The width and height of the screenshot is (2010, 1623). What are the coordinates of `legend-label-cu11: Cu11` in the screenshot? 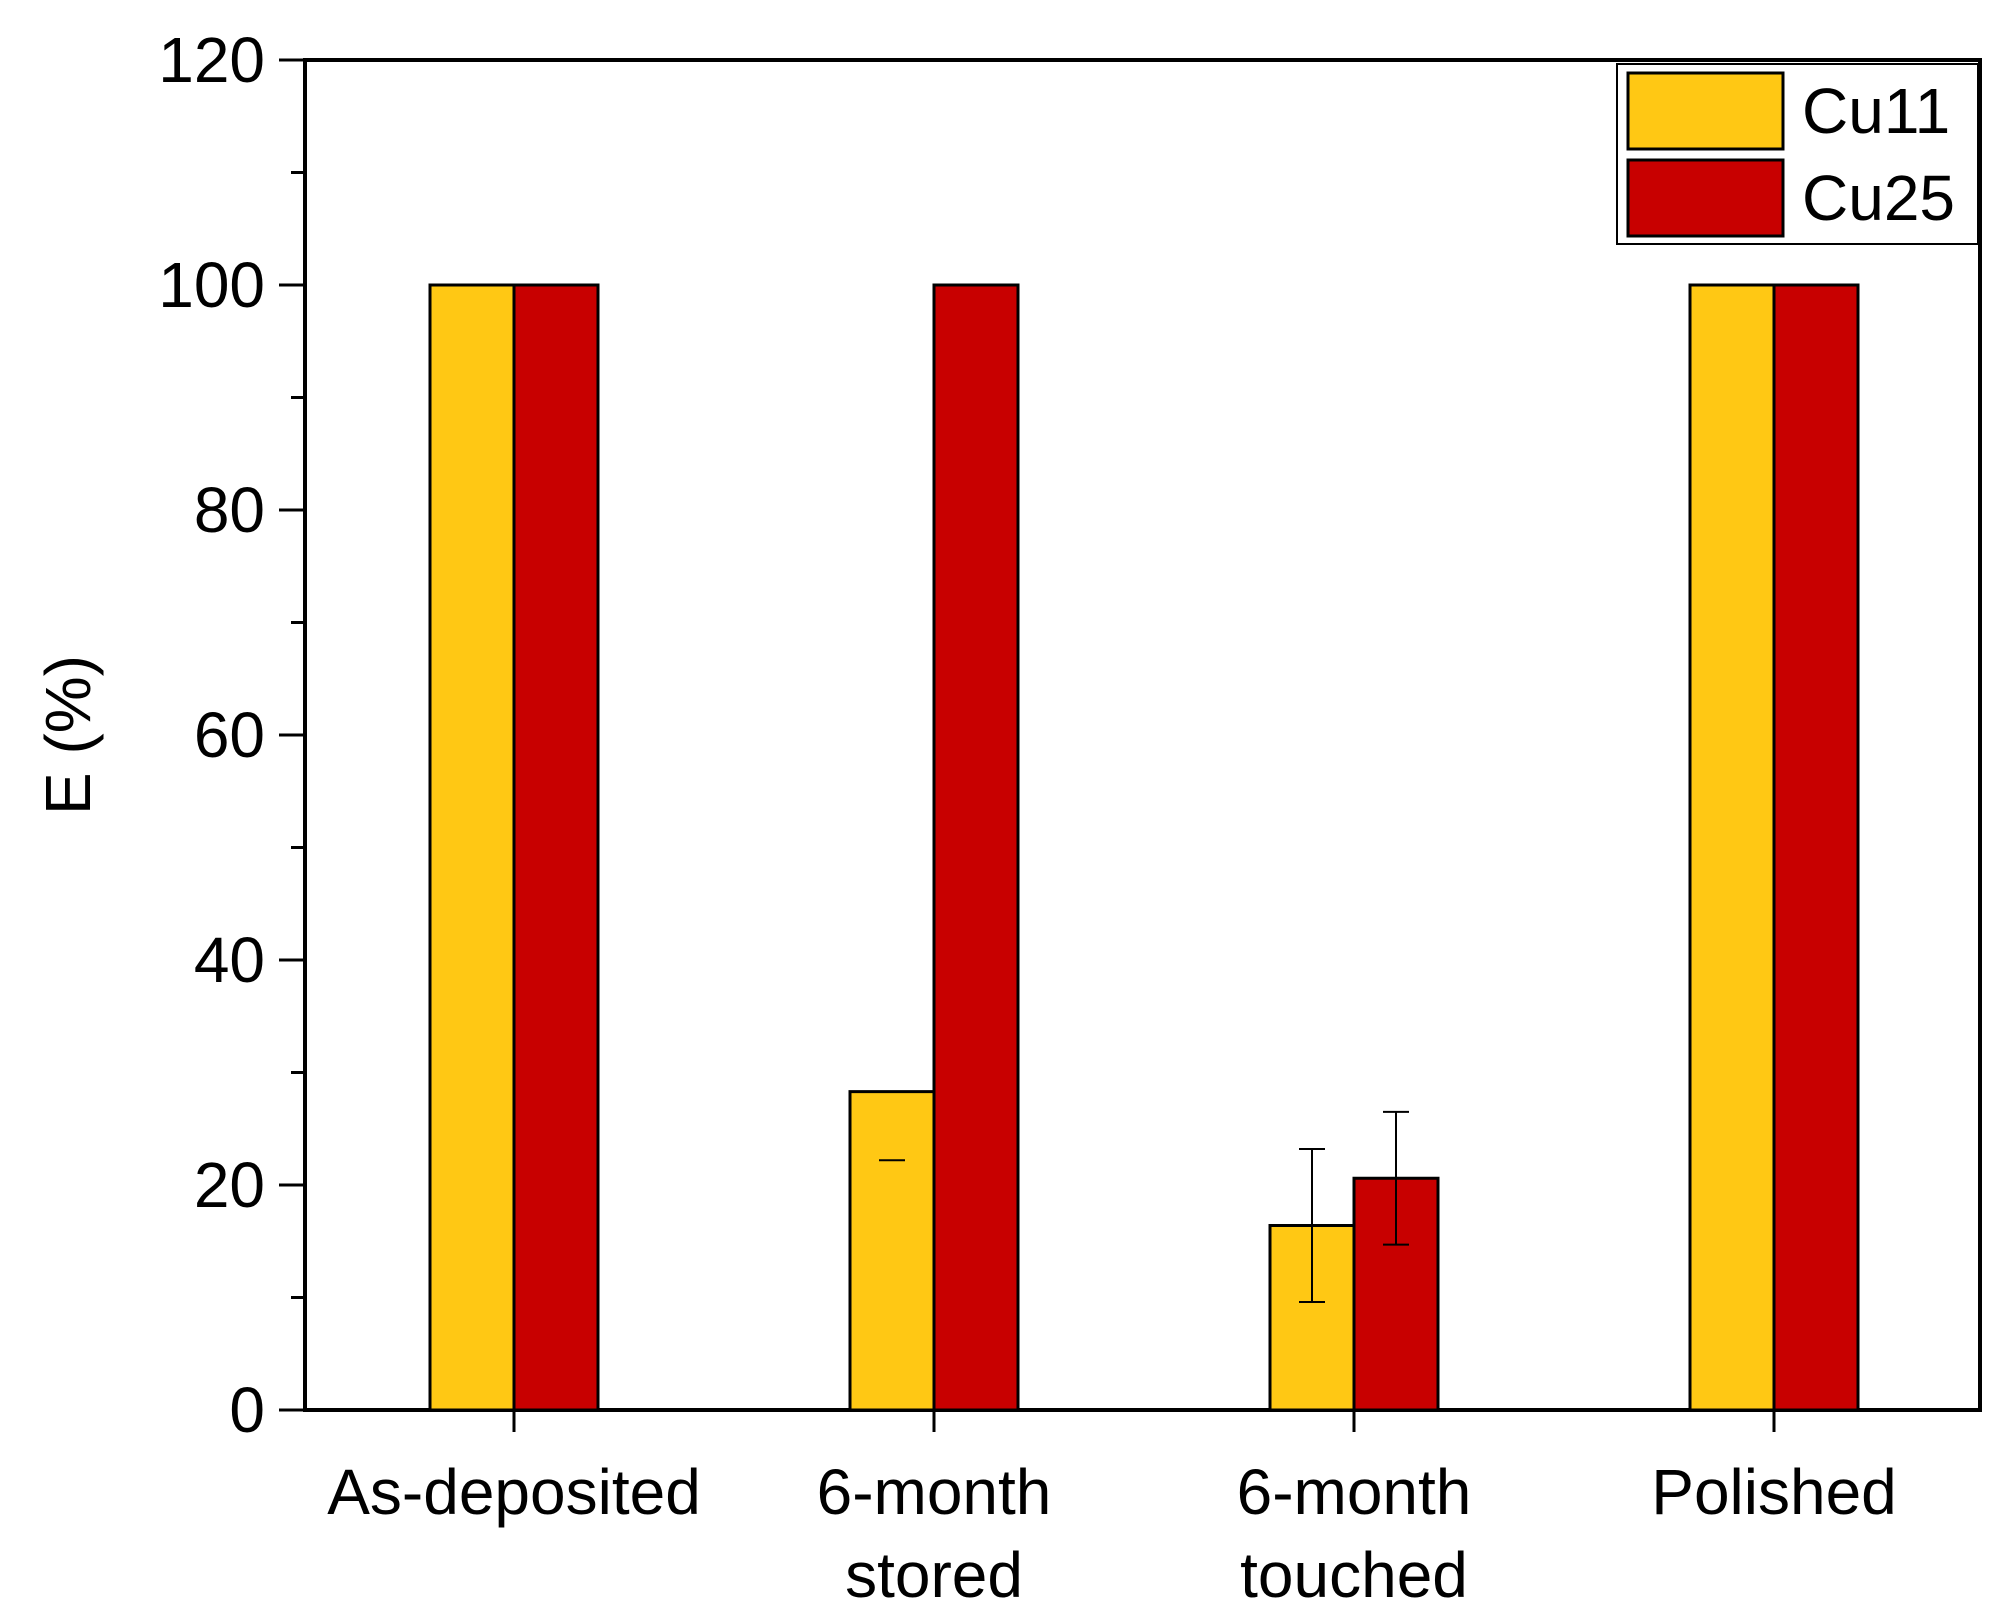 It's located at (1876, 111).